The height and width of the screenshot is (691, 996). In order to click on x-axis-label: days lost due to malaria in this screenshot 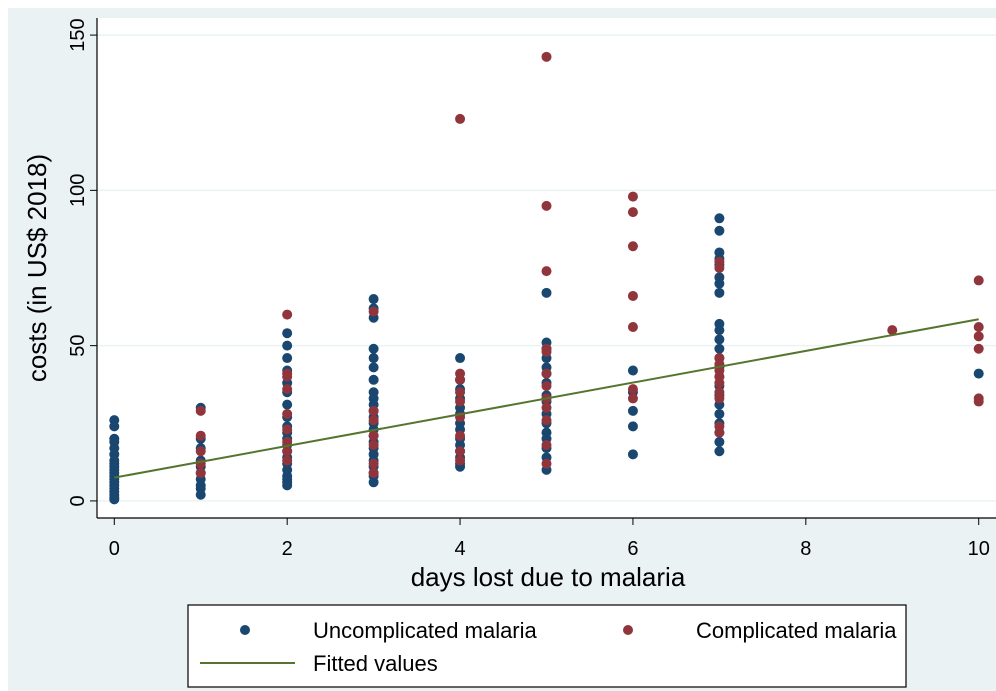, I will do `click(548, 577)`.